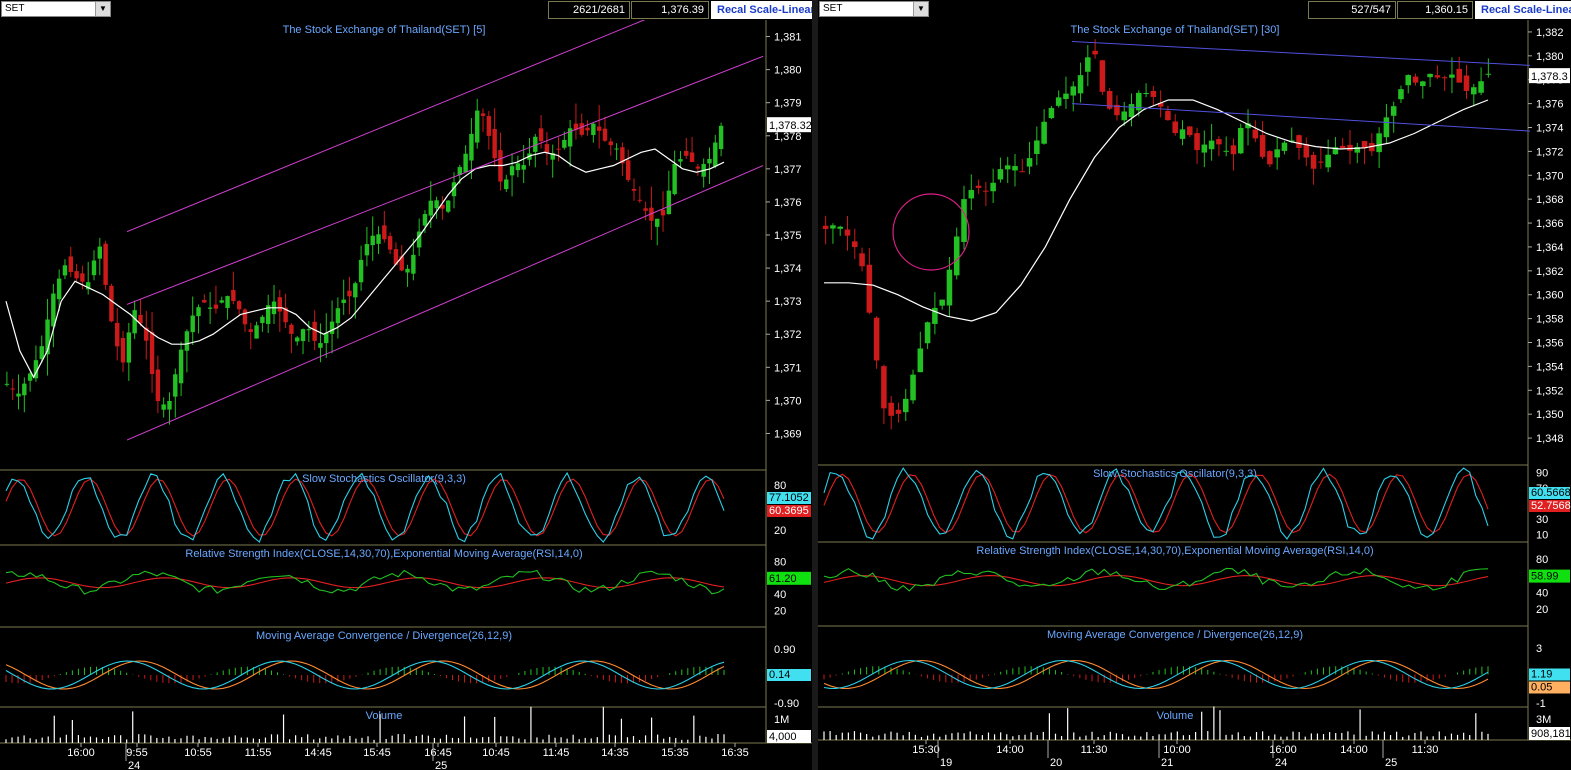 This screenshot has width=1571, height=770. I want to click on left-last-value: 1,376.39, so click(670, 10).